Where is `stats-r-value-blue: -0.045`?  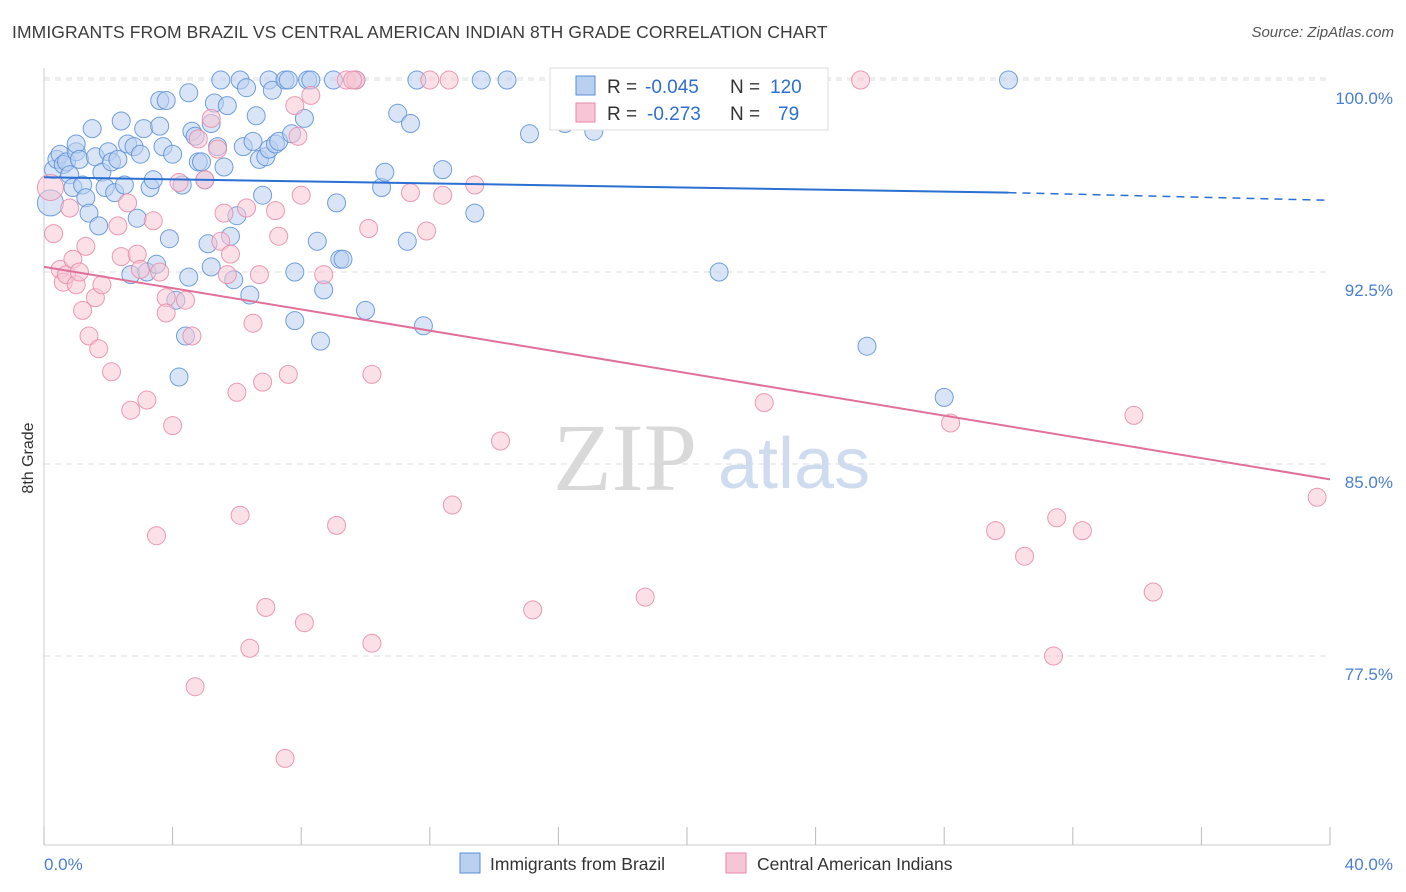 stats-r-value-blue: -0.045 is located at coordinates (672, 87).